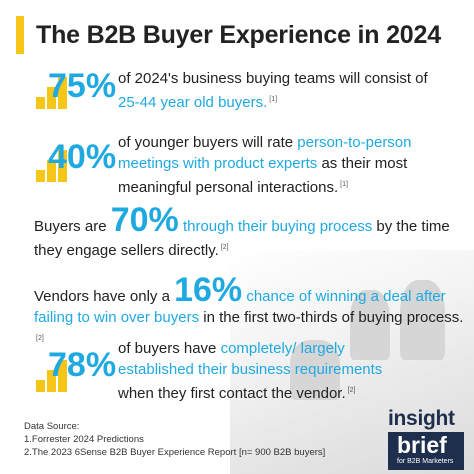  I want to click on insight-brief-logo: insight brief for B2B Marketers, so click(426, 439).